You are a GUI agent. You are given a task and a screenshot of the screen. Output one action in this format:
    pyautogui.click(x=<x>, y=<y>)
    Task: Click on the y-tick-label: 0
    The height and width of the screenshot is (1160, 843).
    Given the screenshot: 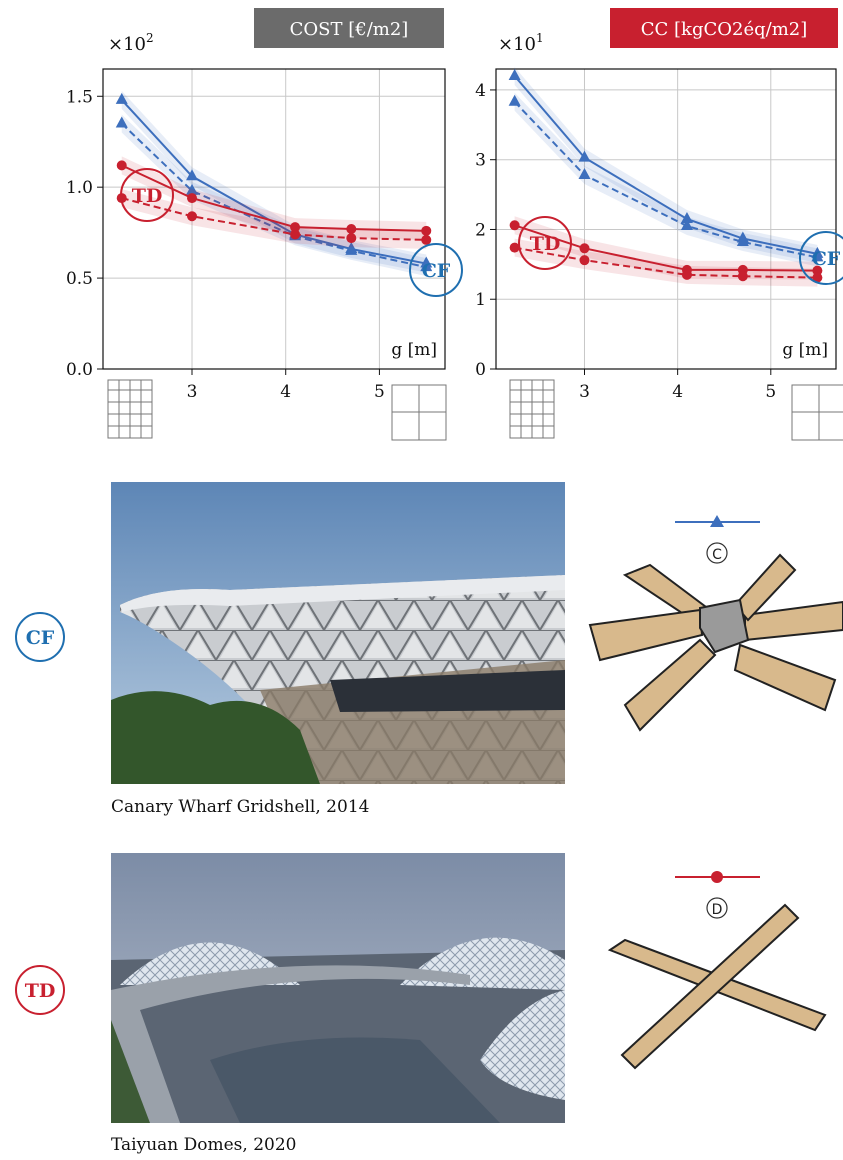 What is the action you would take?
    pyautogui.click(x=480, y=370)
    